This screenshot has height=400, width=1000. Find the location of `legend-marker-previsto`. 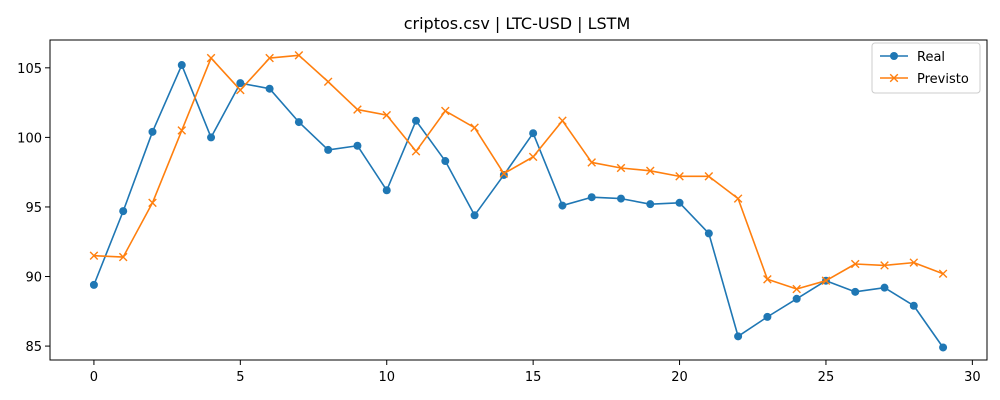

legend-marker-previsto is located at coordinates (894, 78).